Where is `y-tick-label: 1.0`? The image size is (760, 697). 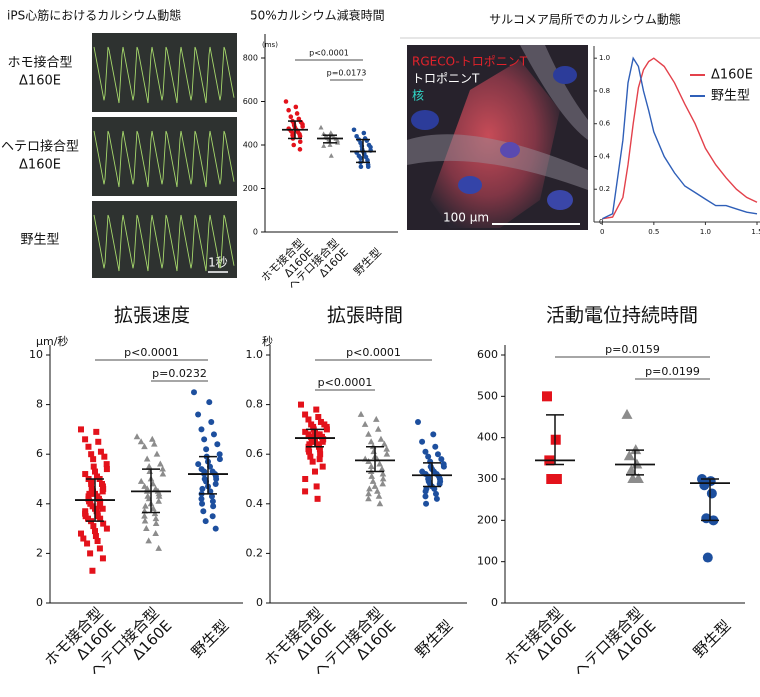
y-tick-label: 1.0 is located at coordinates (604, 58).